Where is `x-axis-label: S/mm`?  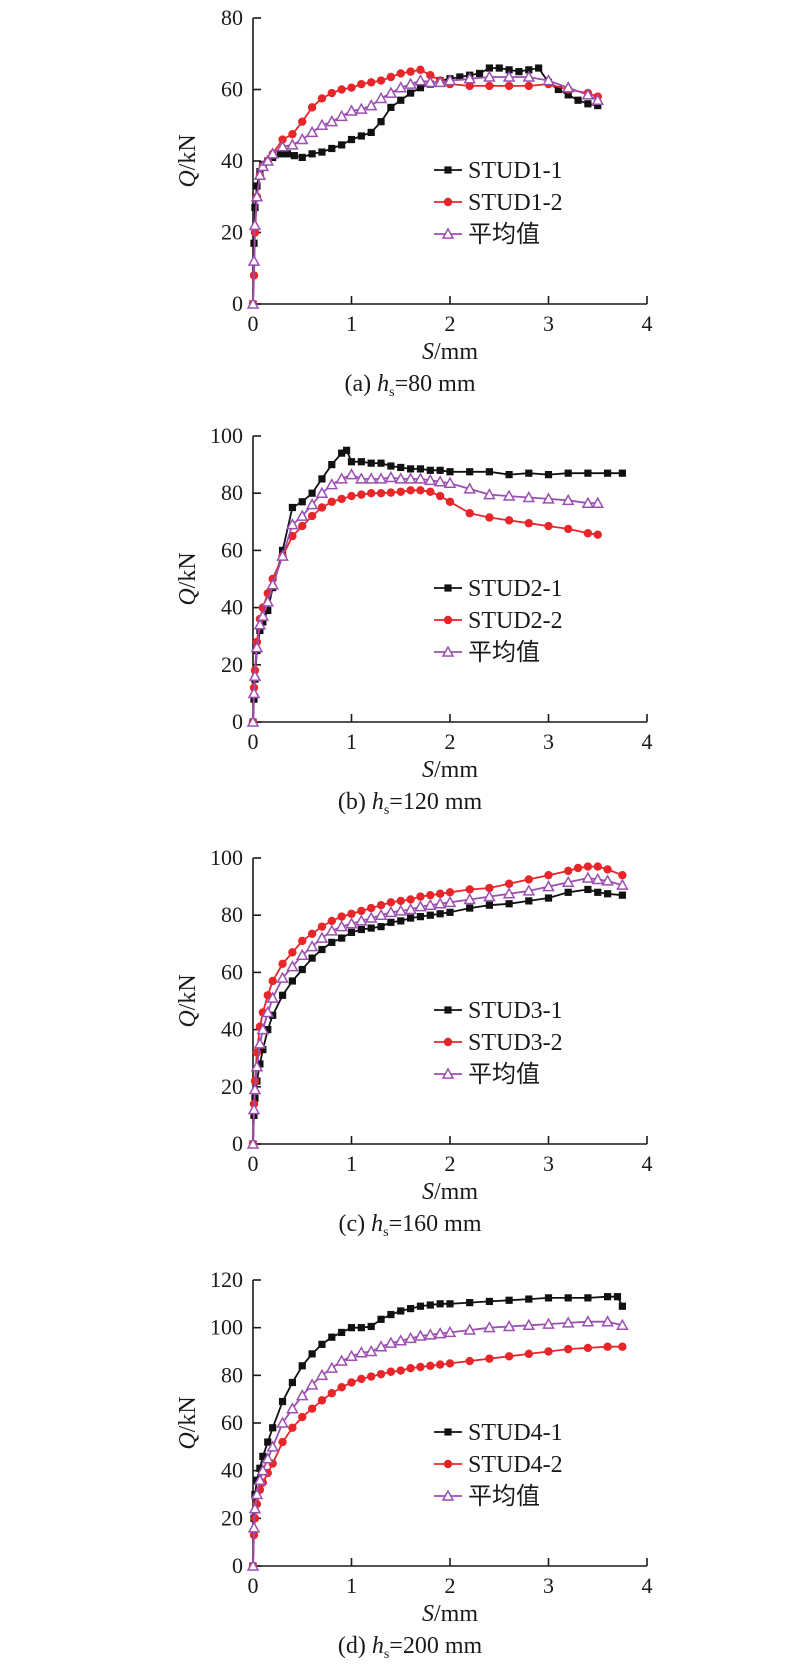 x-axis-label: S/mm is located at coordinates (450, 1614).